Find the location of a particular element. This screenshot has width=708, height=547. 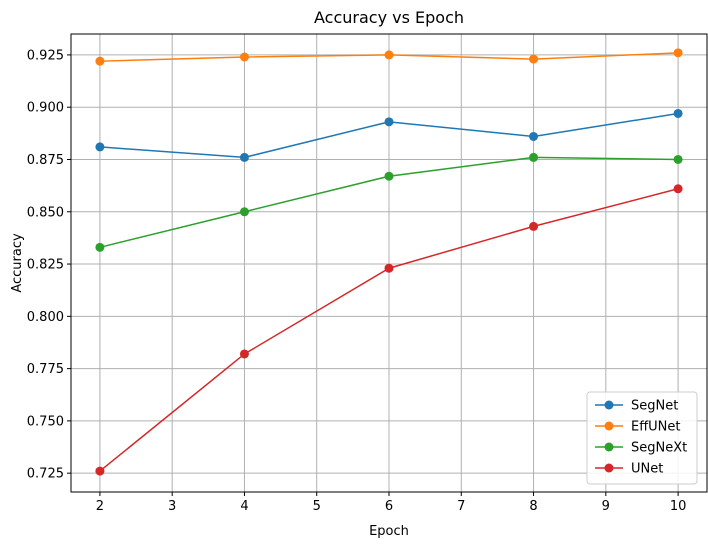

x-tick-label: 7 is located at coordinates (461, 506).